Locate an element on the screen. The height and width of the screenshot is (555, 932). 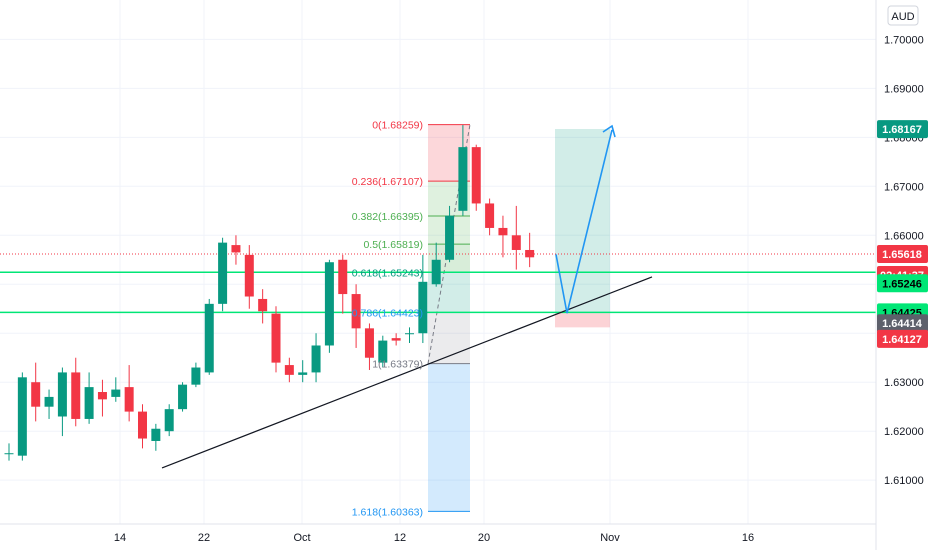
fib-level-label: 0.786(1.64423) is located at coordinates (387, 314).